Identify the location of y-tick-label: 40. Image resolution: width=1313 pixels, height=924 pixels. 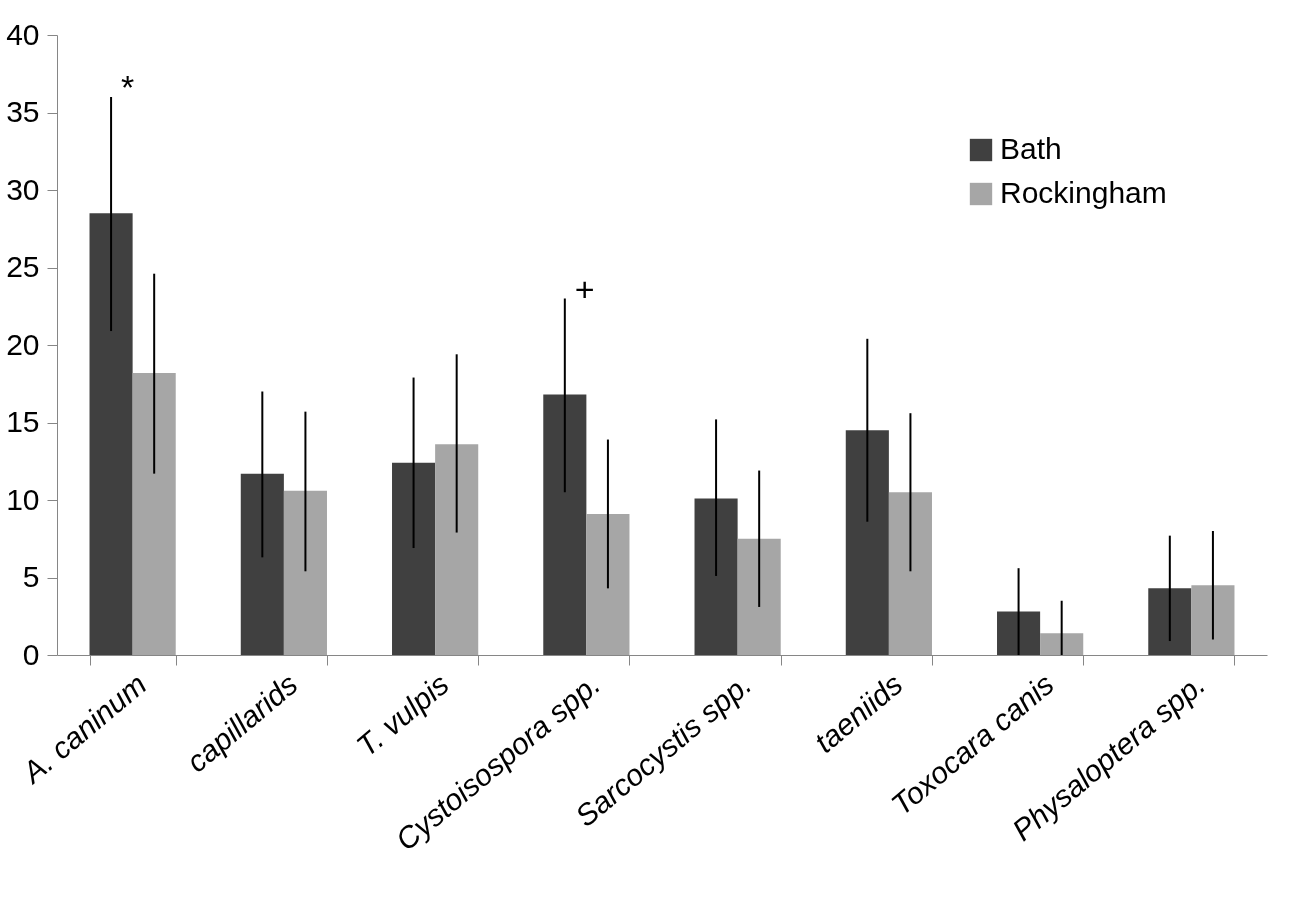
(23, 34).